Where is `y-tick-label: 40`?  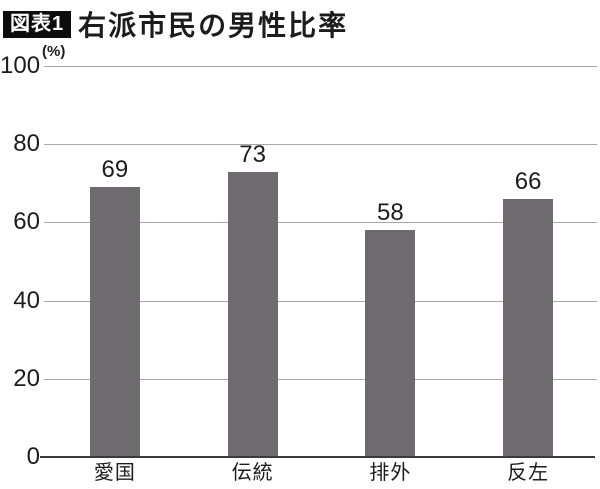
y-tick-label: 40 is located at coordinates (26, 300).